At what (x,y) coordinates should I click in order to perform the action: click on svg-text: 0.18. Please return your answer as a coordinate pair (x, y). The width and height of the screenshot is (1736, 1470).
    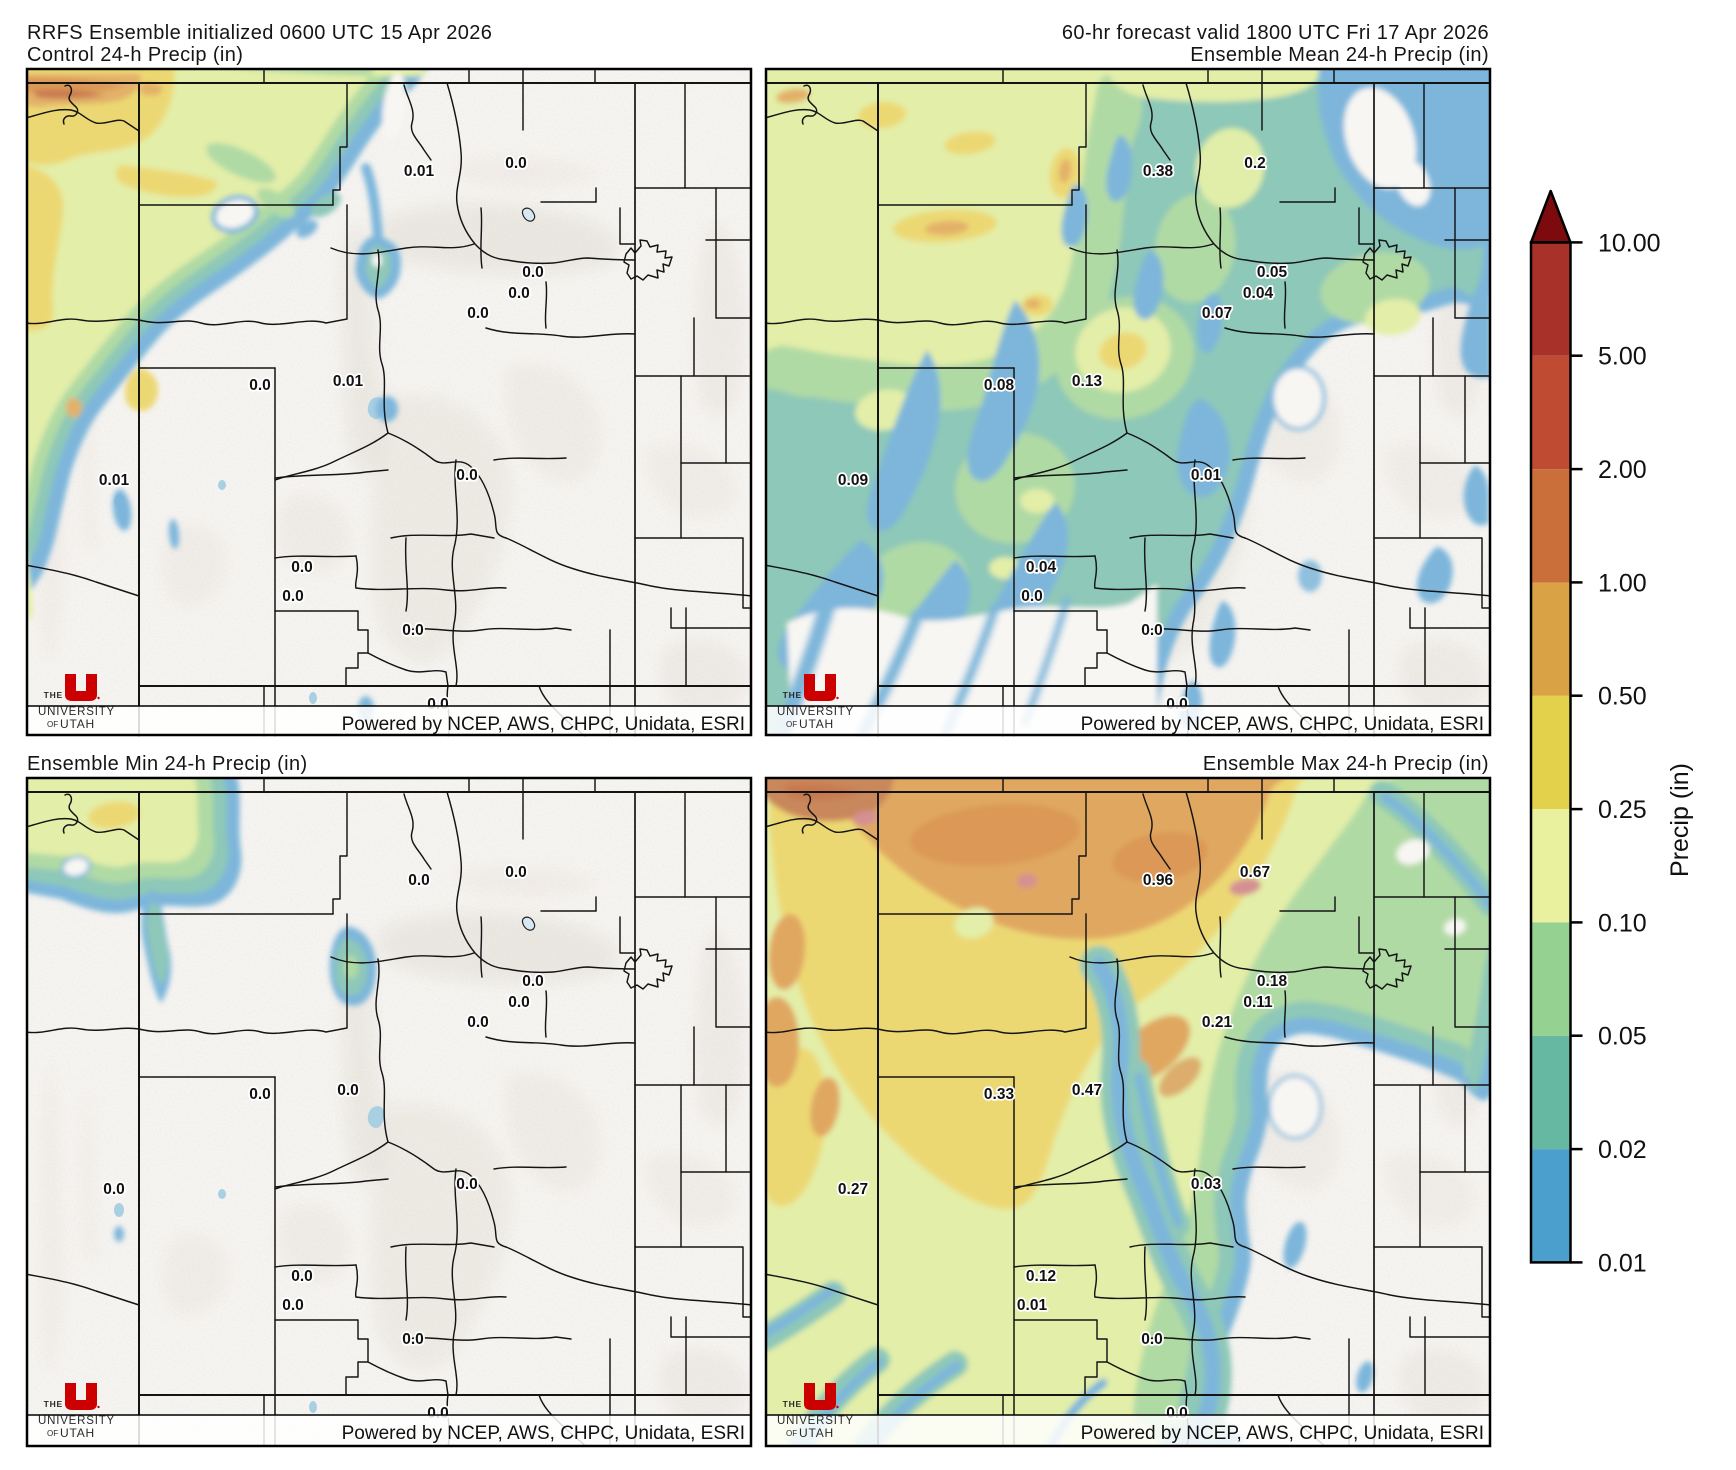
    Looking at the image, I should click on (1272, 981).